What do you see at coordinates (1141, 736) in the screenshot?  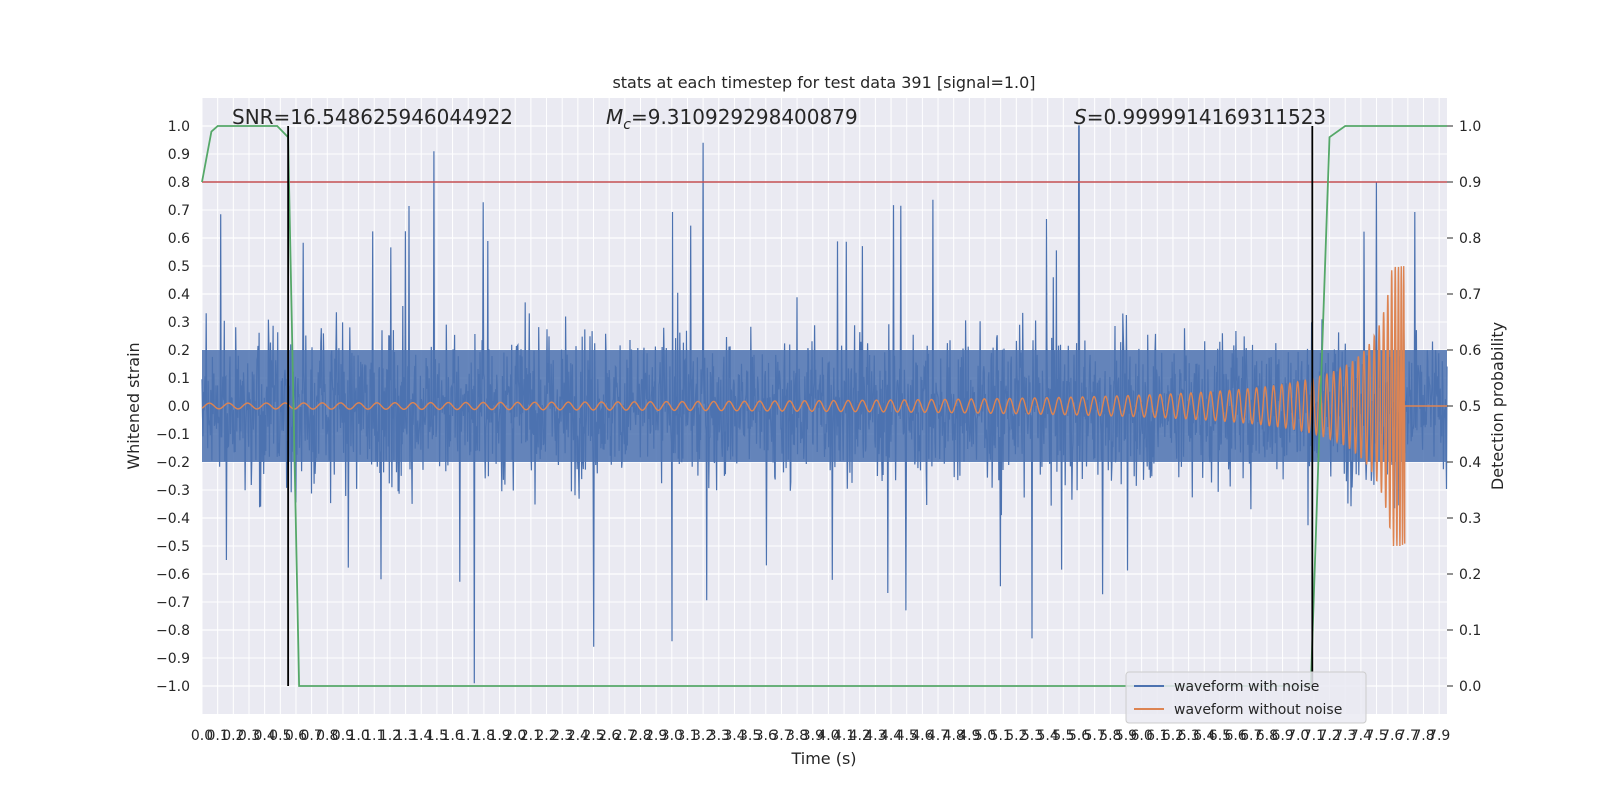 I see `x-tick-label: 6.0` at bounding box center [1141, 736].